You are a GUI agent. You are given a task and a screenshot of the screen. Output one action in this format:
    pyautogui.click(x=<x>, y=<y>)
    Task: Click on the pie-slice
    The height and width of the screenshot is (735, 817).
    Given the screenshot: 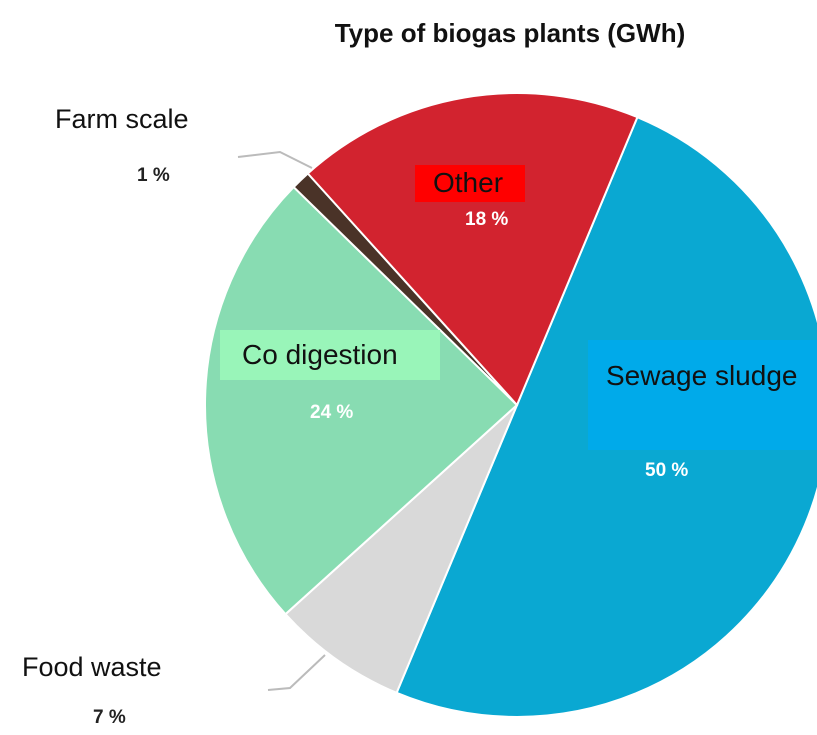 What is the action you would take?
    pyautogui.click(x=401, y=549)
    